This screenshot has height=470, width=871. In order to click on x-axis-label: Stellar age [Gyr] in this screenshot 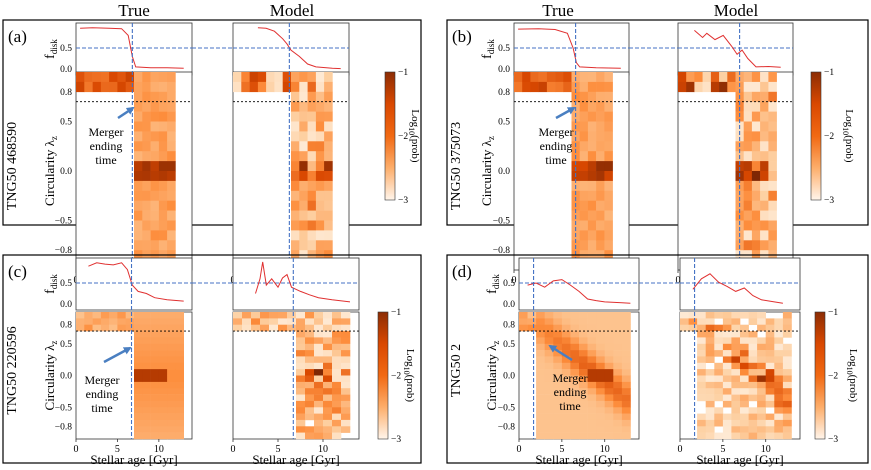, I will do `click(739, 459)`.